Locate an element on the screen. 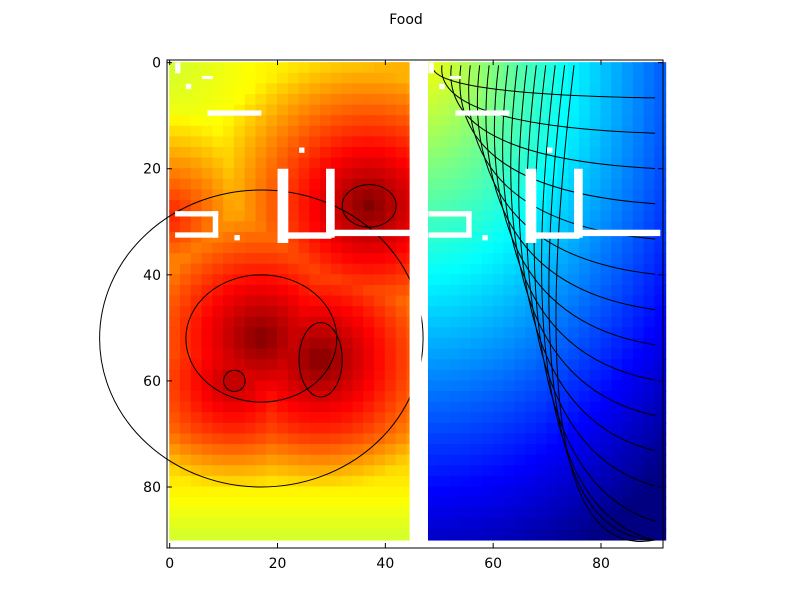 The width and height of the screenshot is (812, 612). wall-segment is located at coordinates (450, 214).